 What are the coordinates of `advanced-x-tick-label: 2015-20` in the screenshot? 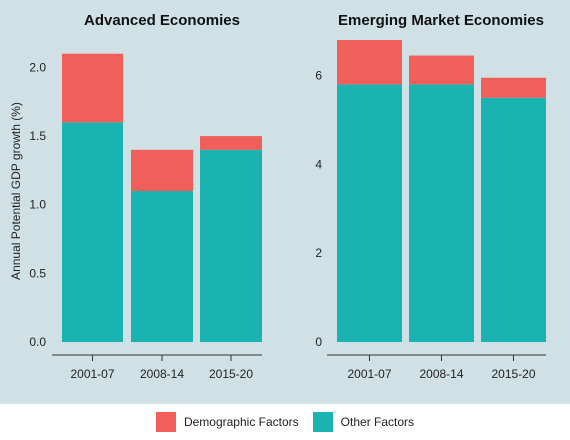 It's located at (231, 374).